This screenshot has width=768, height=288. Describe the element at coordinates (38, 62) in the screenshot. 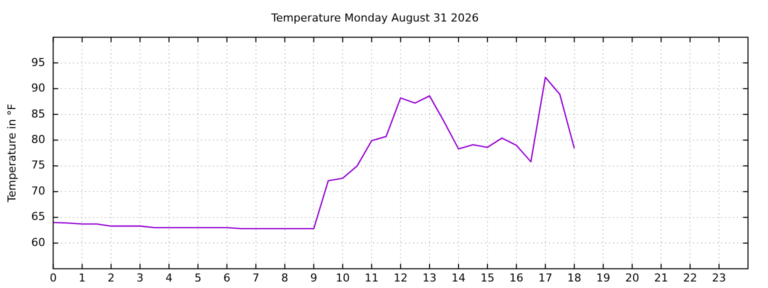

I see `y-tick-label: 95` at that location.